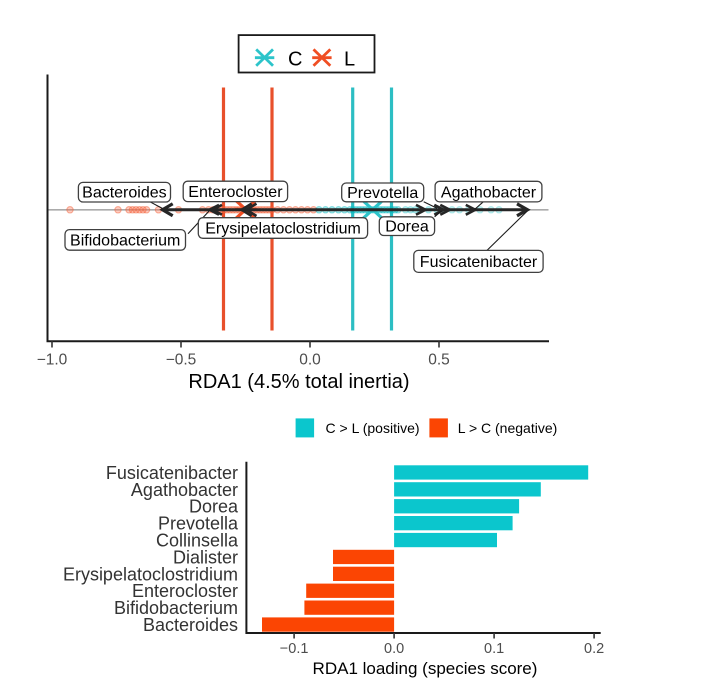  Describe the element at coordinates (294, 649) in the screenshot. I see `svg-text: −0.1` at that location.